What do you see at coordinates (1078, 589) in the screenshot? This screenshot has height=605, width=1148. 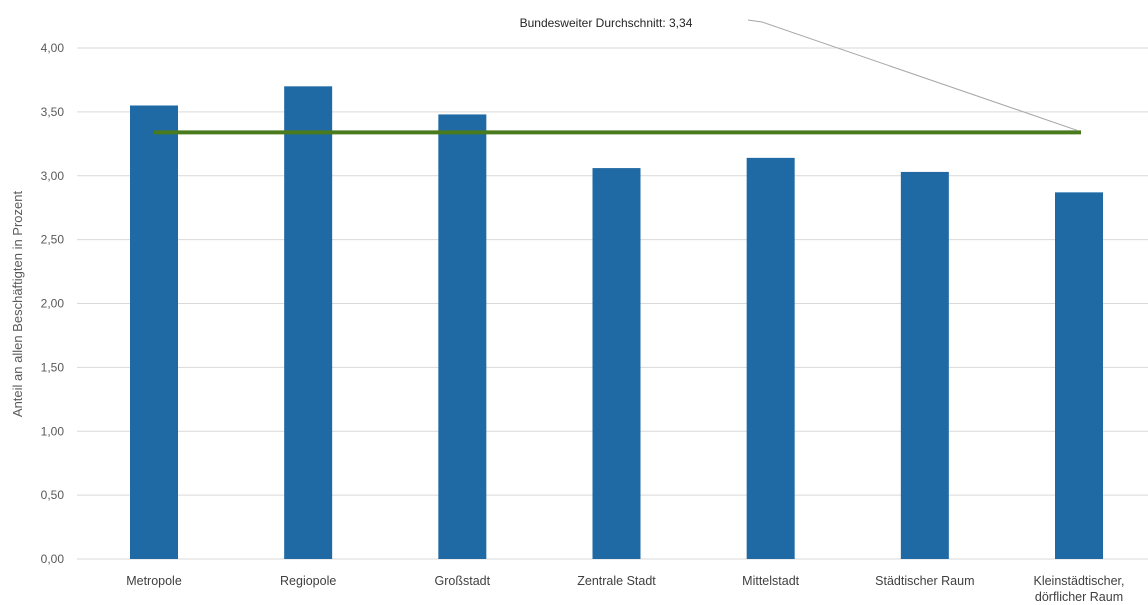 I see `x-category-label: Kleinstädtischer, dörflicher Raum` at bounding box center [1078, 589].